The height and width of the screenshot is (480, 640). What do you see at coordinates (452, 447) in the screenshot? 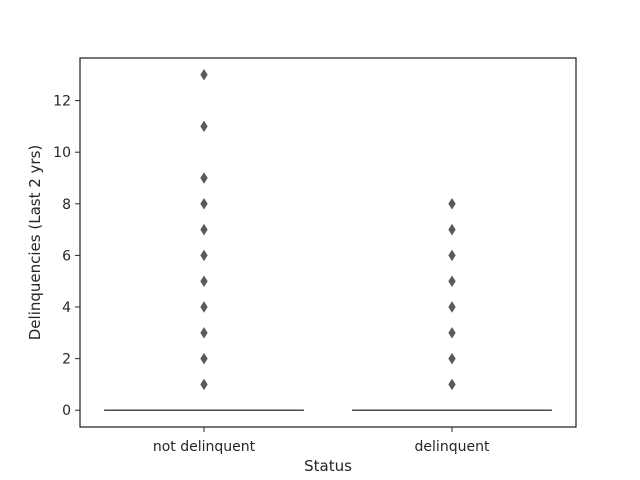
I see `x-tick-label: delinquent` at bounding box center [452, 447].